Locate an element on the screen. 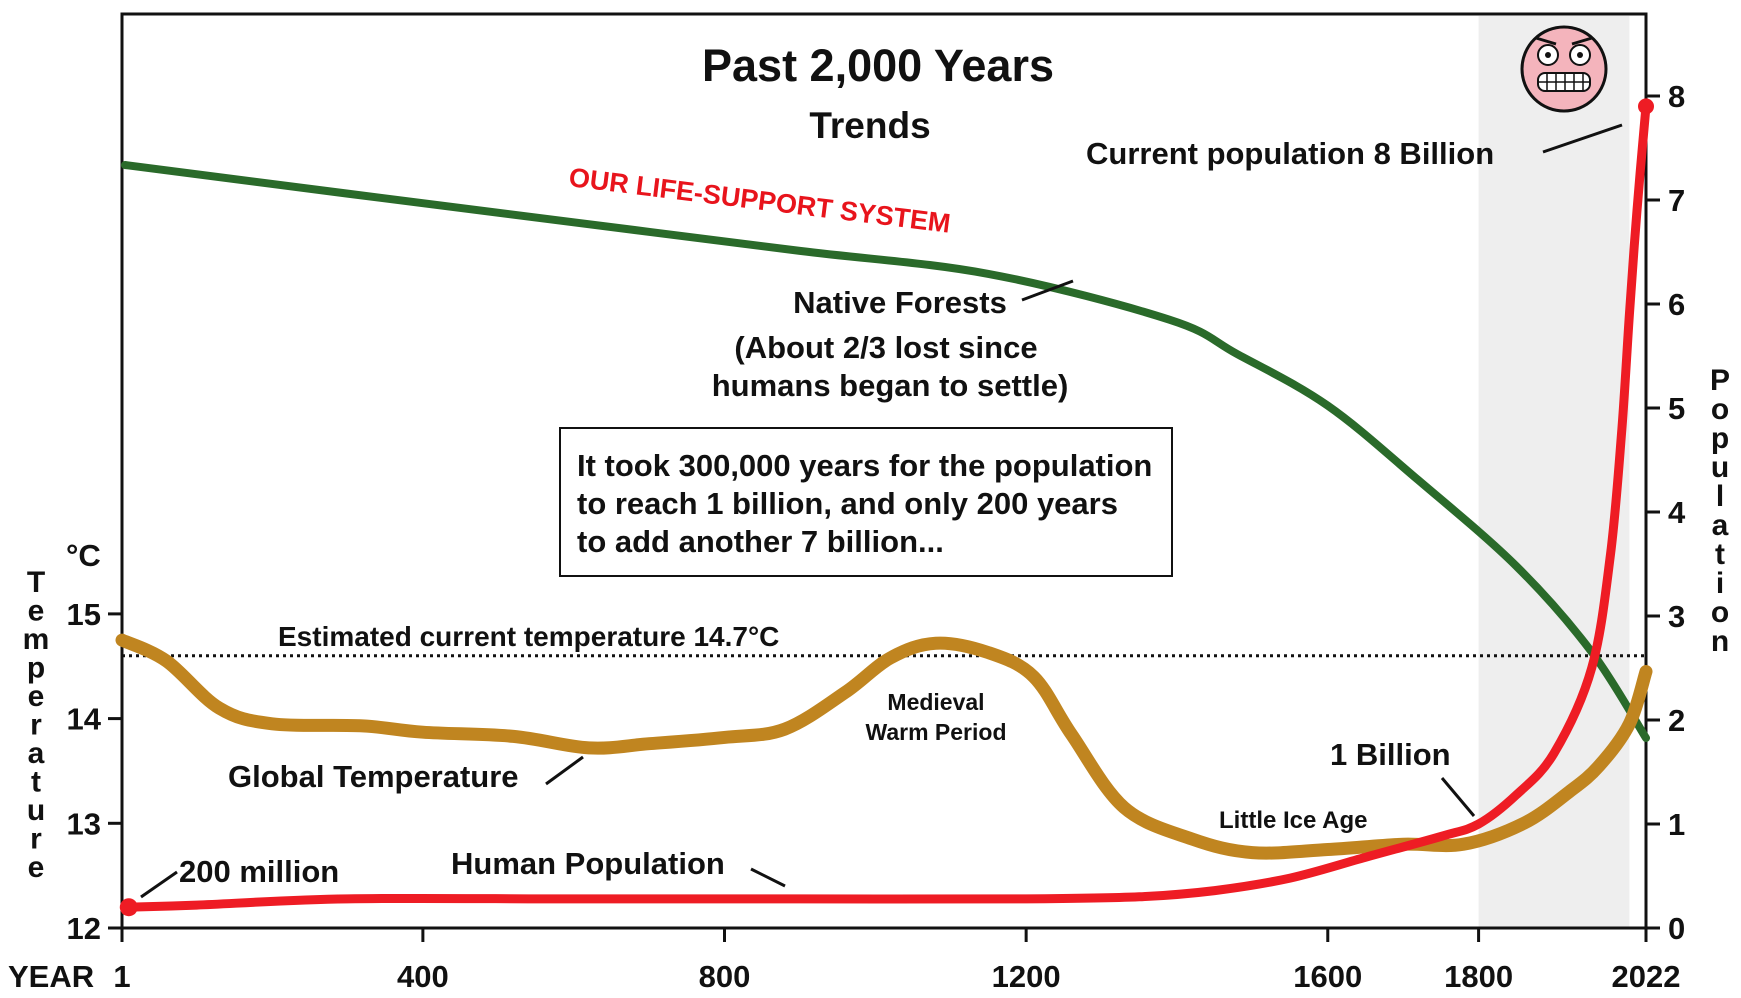 This screenshot has height=998, width=1741. population-tick-label: 4 is located at coordinates (1677, 512).